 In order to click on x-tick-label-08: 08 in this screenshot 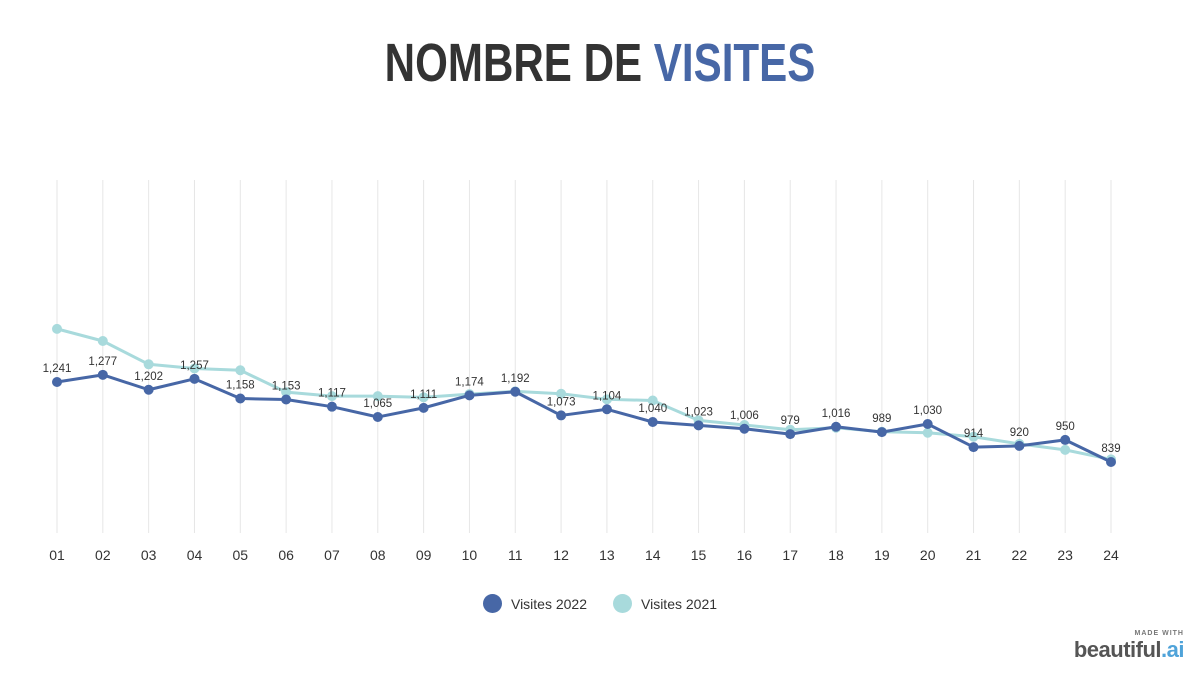, I will do `click(378, 555)`.